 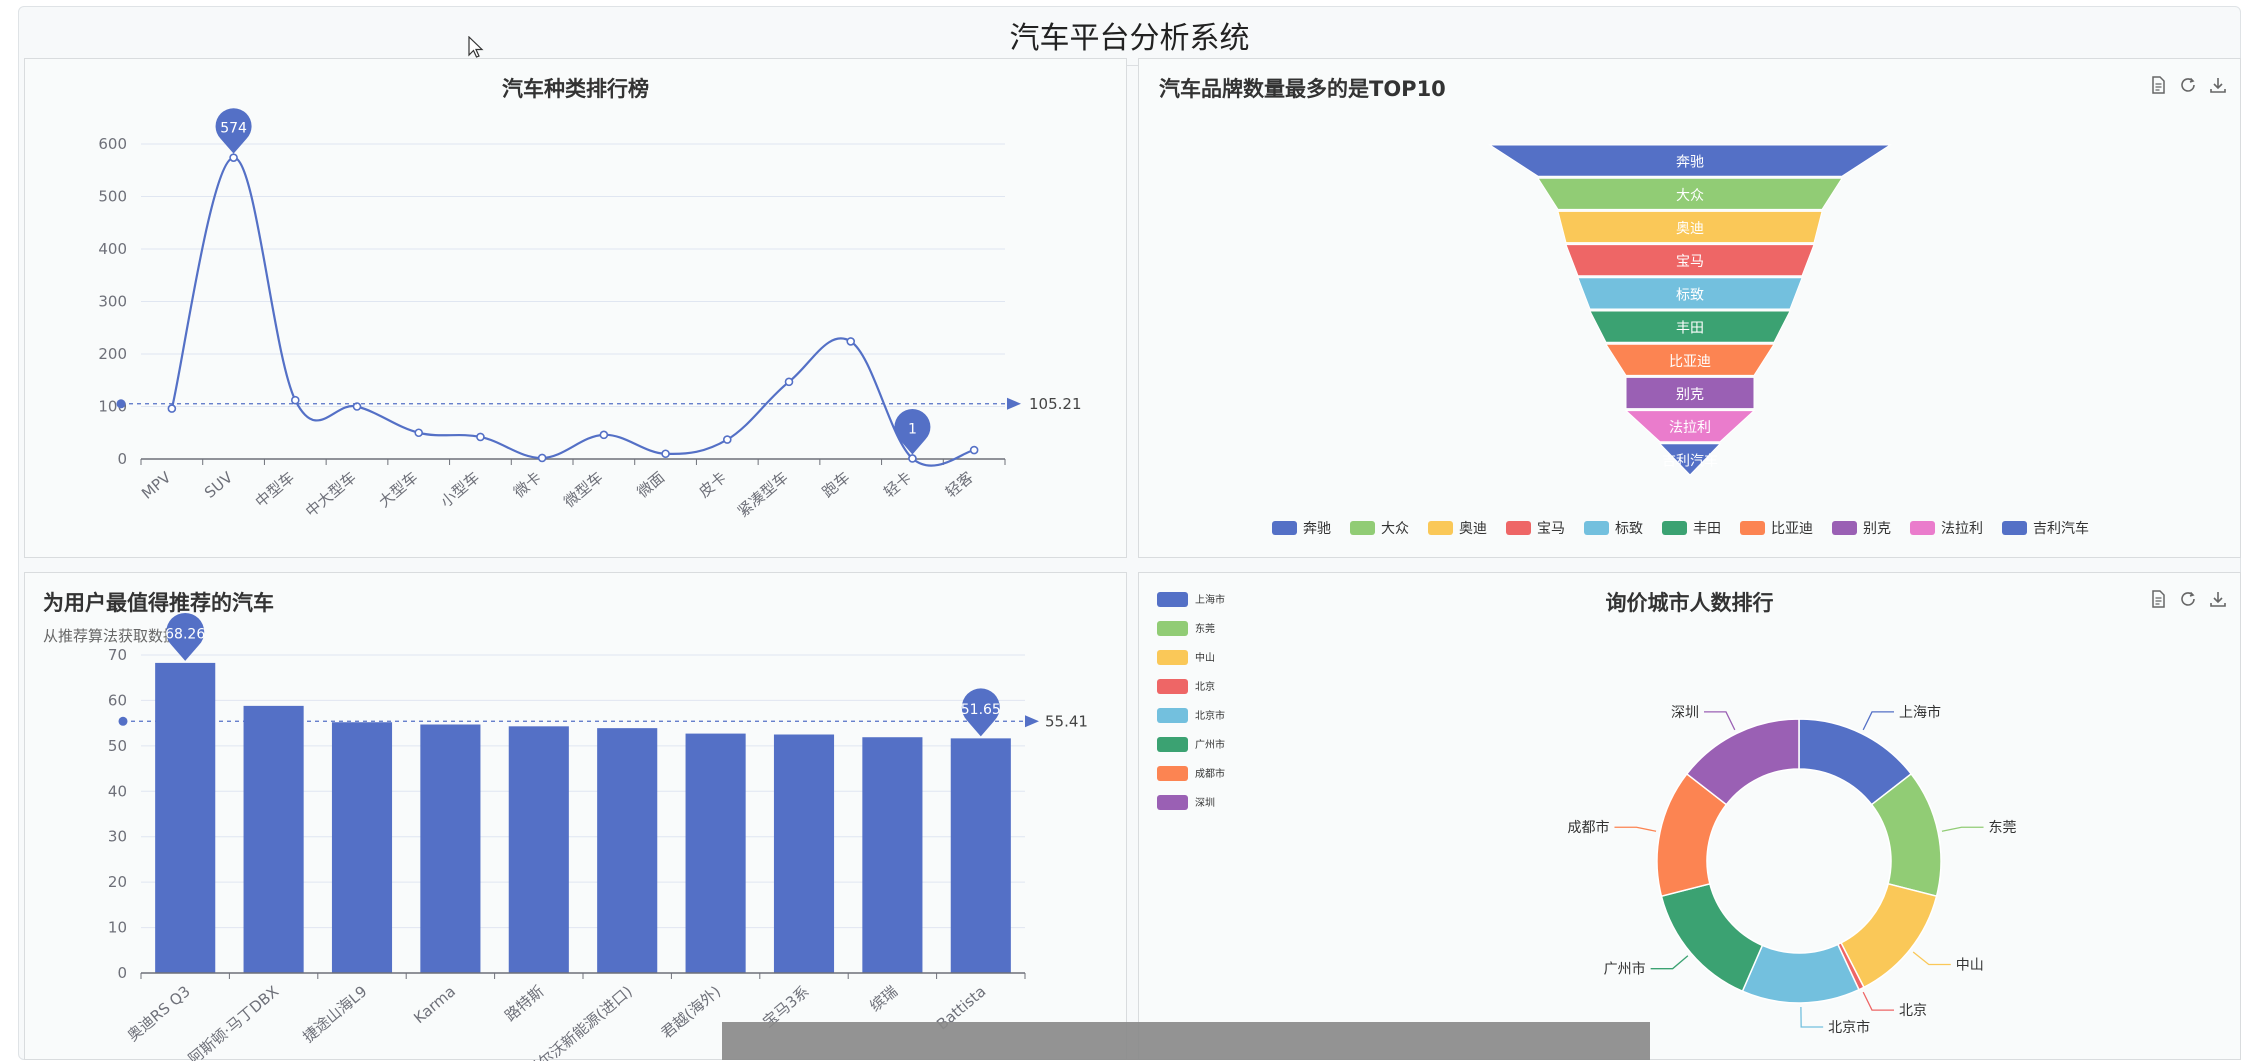 What do you see at coordinates (1913, 1011) in the screenshot?
I see `slice-label: 北京` at bounding box center [1913, 1011].